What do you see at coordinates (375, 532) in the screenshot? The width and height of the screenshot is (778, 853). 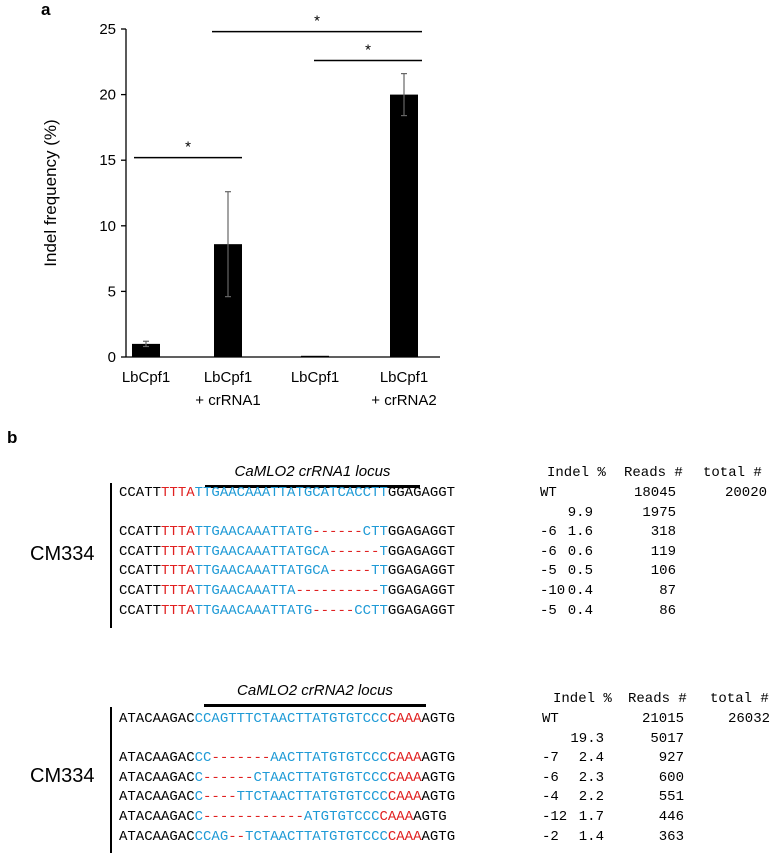 I see `sequence-segment: CTT` at bounding box center [375, 532].